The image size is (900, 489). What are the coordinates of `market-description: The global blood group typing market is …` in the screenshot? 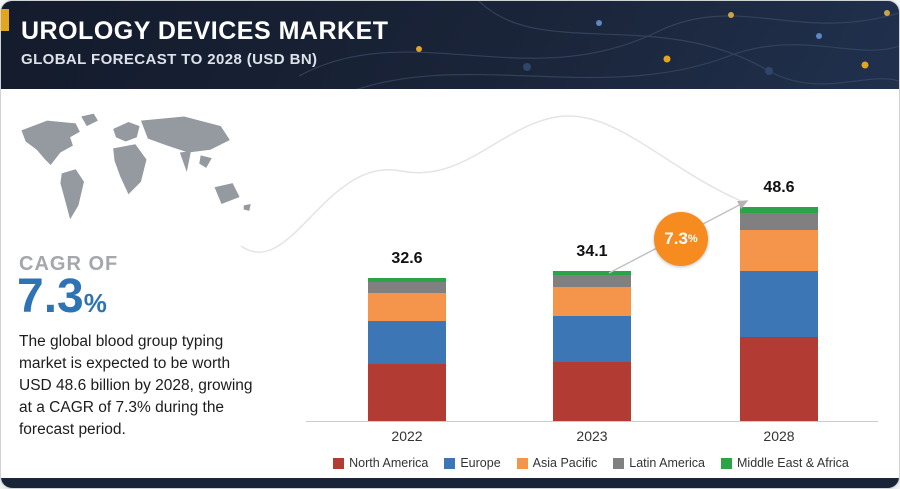 It's located at (136, 385).